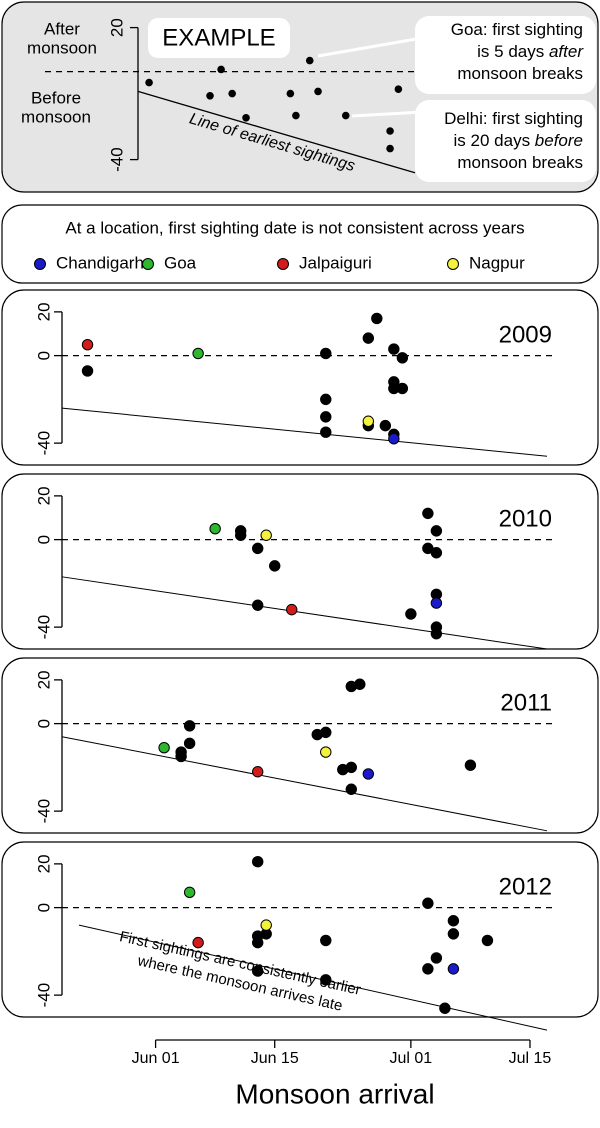 Image resolution: width=600 pixels, height=1128 pixels. Describe the element at coordinates (494, 140) in the screenshot. I see `note-text: is 20 days` at that location.